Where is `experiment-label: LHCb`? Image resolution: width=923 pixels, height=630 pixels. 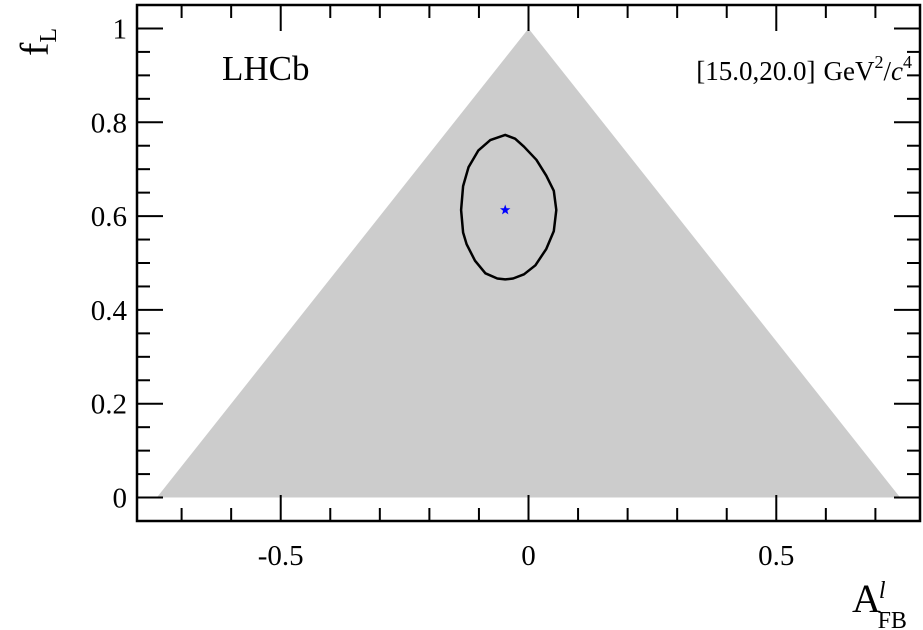
experiment-label: LHCb is located at coordinates (266, 68).